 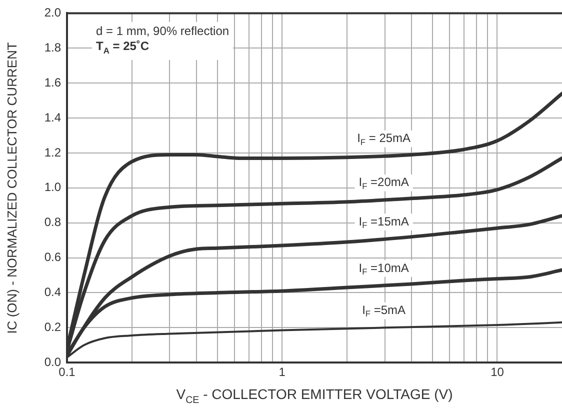 What do you see at coordinates (282, 372) in the screenshot?
I see `x-tick-label: 1` at bounding box center [282, 372].